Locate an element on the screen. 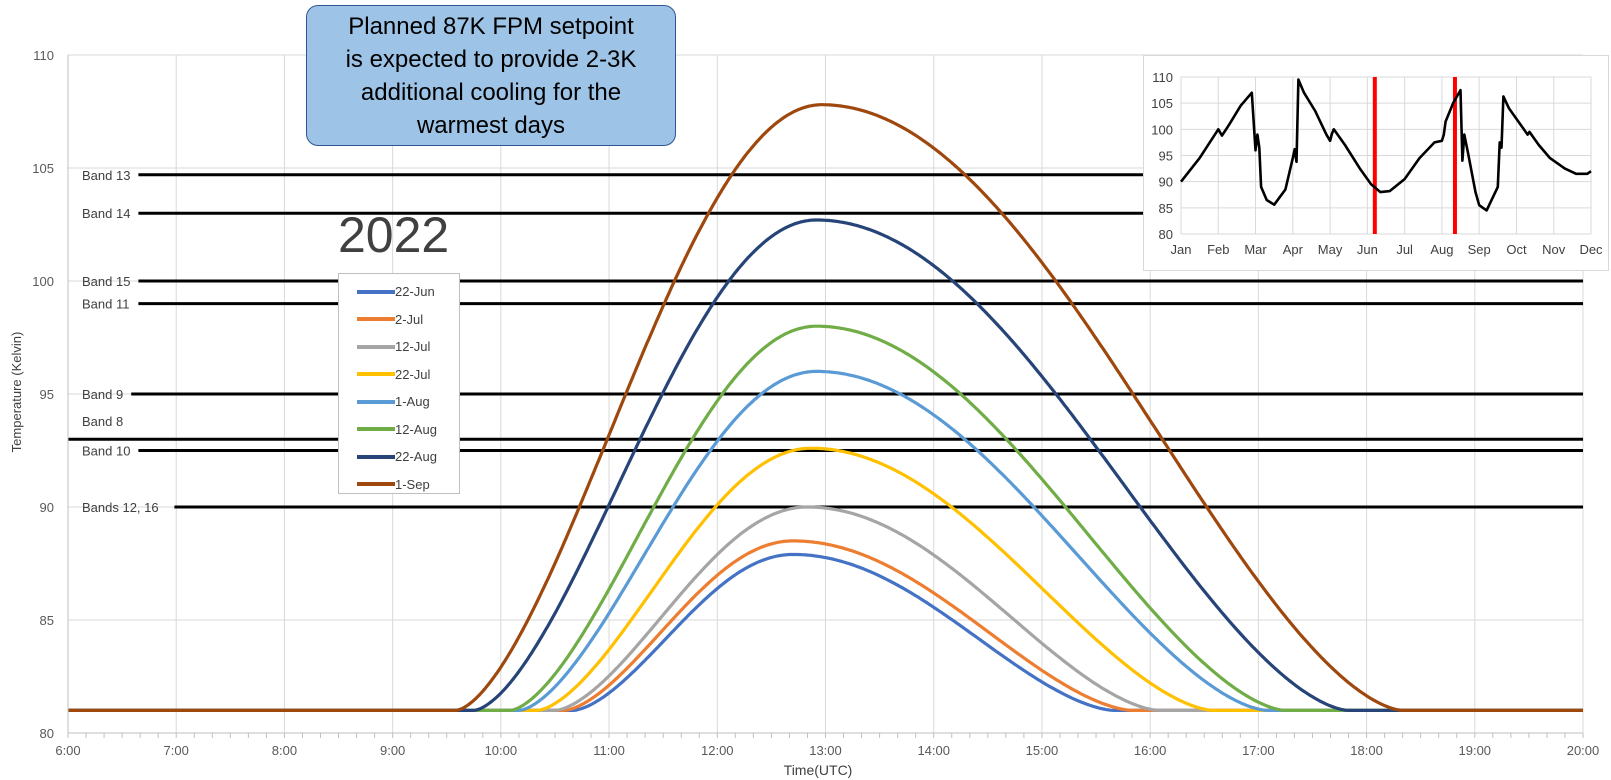 Image resolution: width=1611 pixels, height=780 pixels. year-label: 2022 is located at coordinates (394, 235).